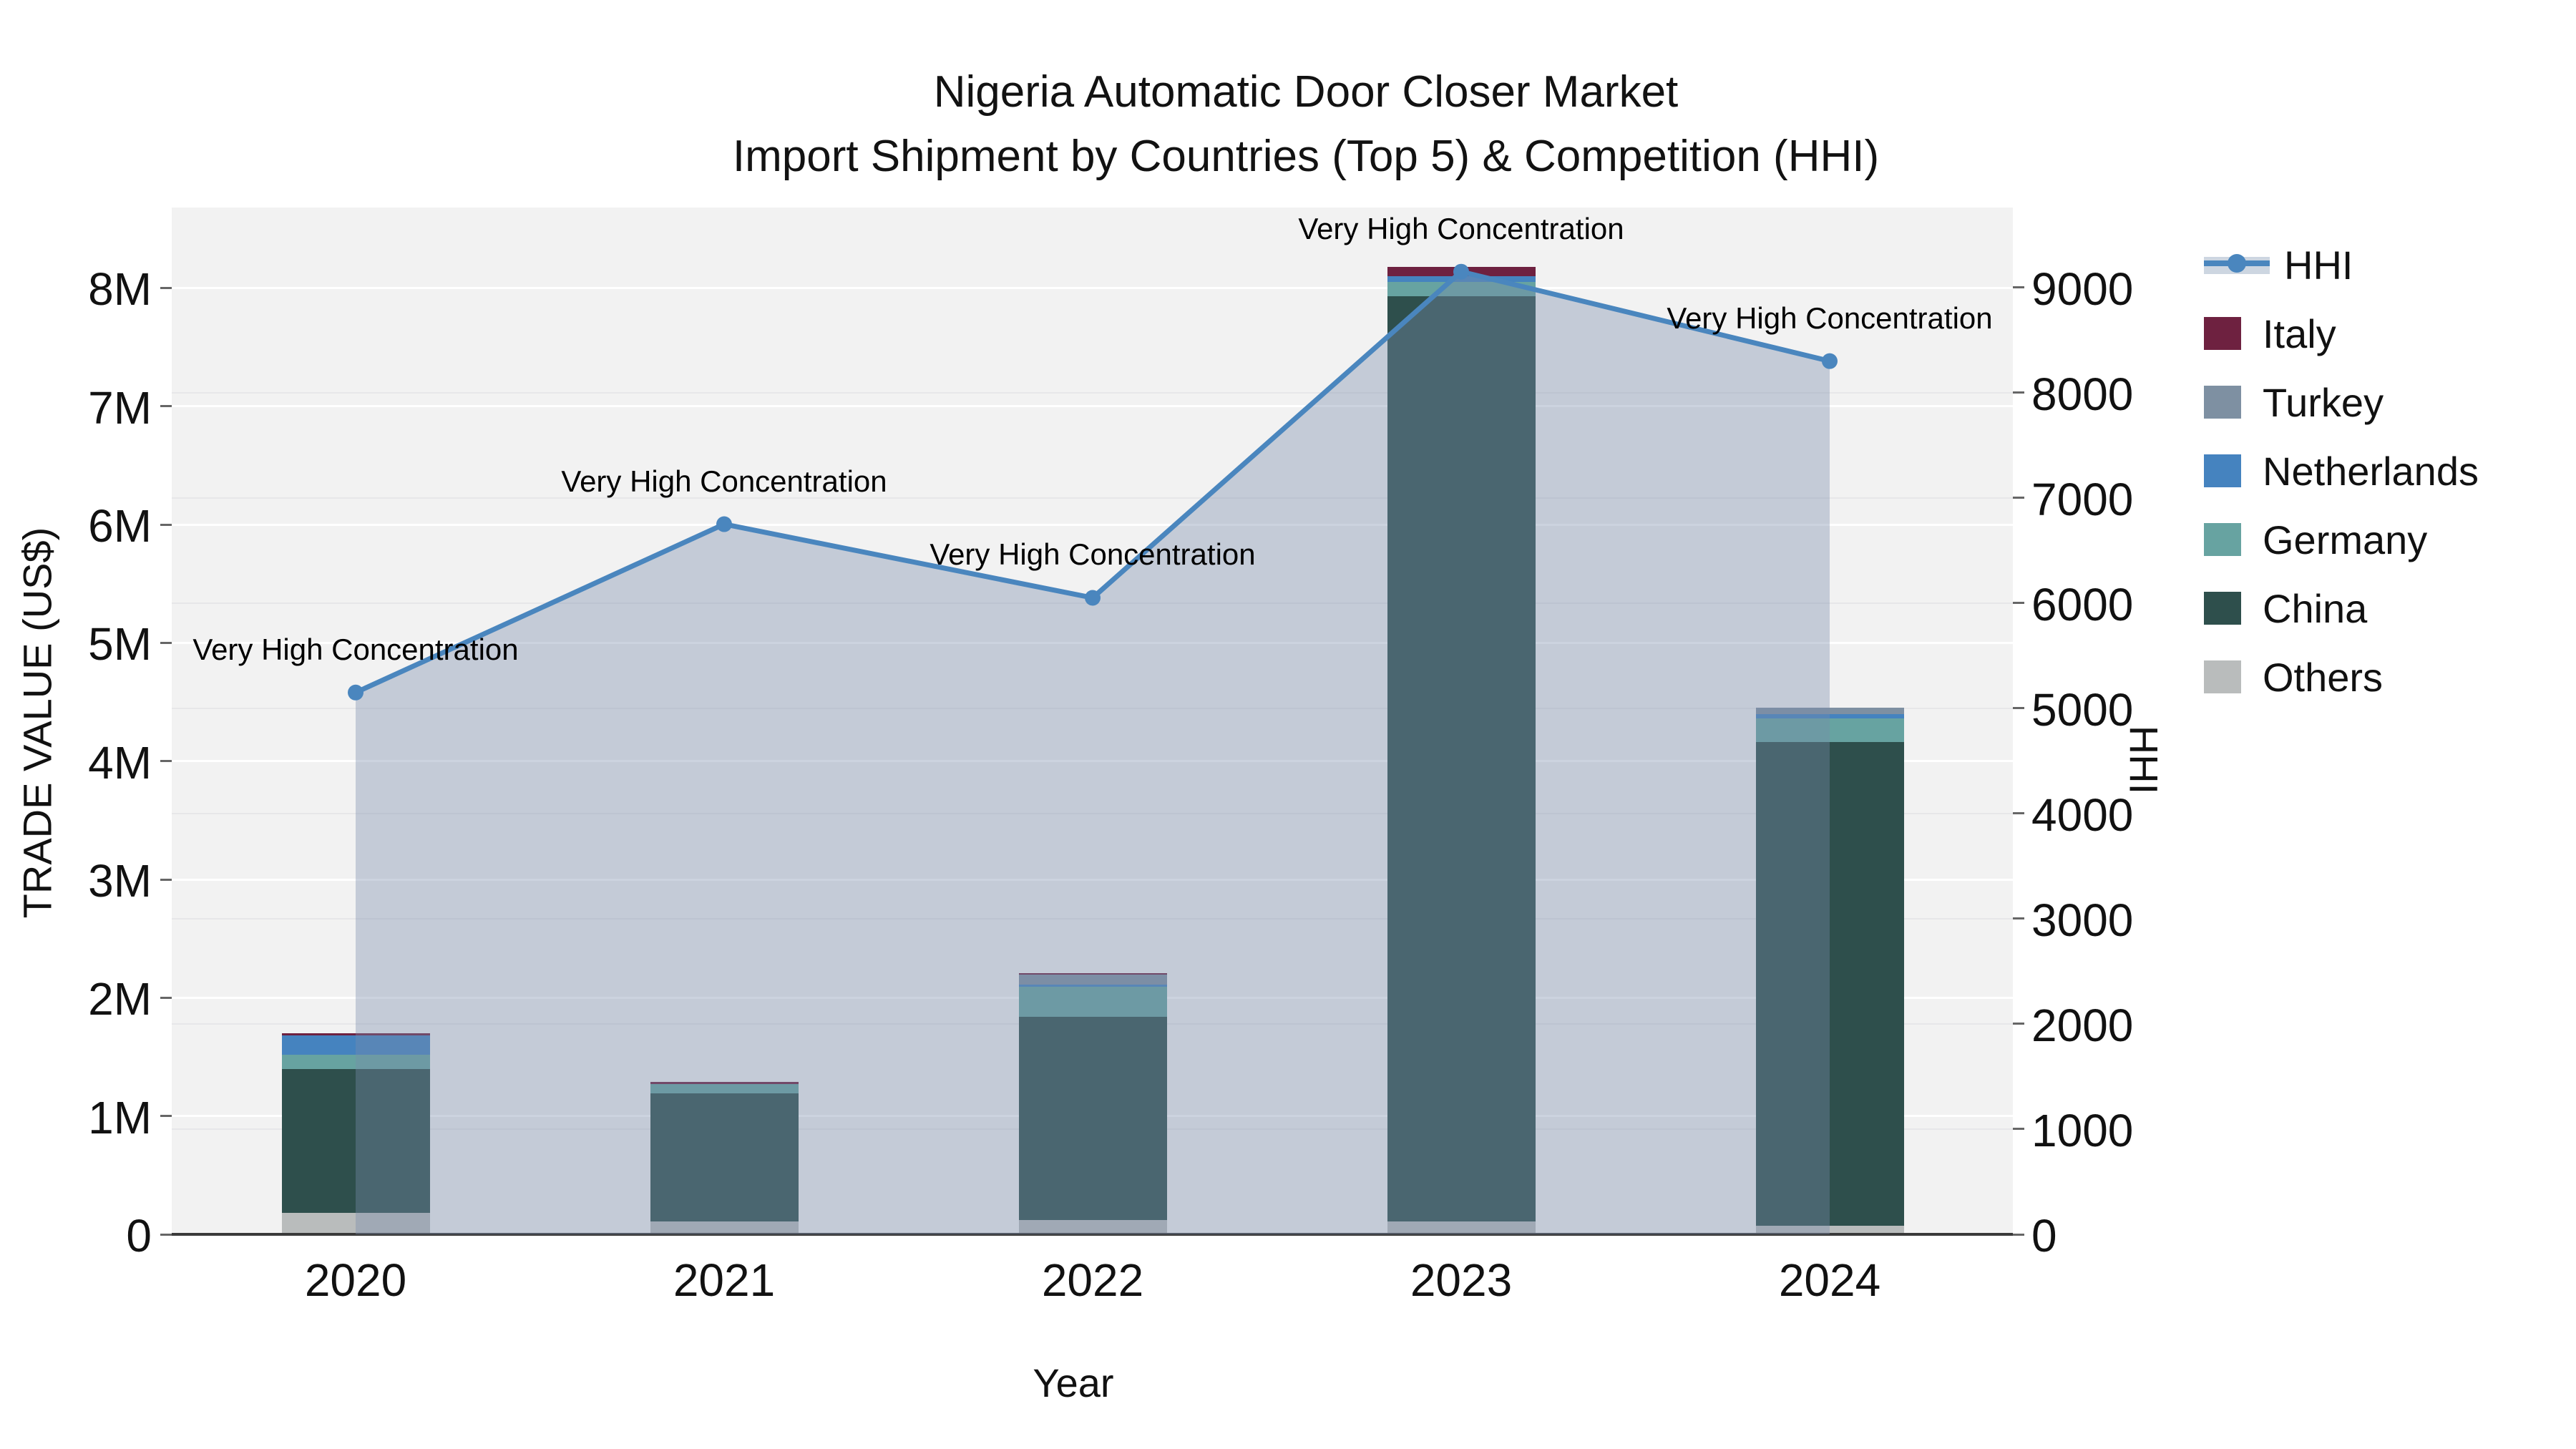 This screenshot has height=1449, width=2576. Describe the element at coordinates (1092, 287) in the screenshot. I see `gridline-8M` at that location.